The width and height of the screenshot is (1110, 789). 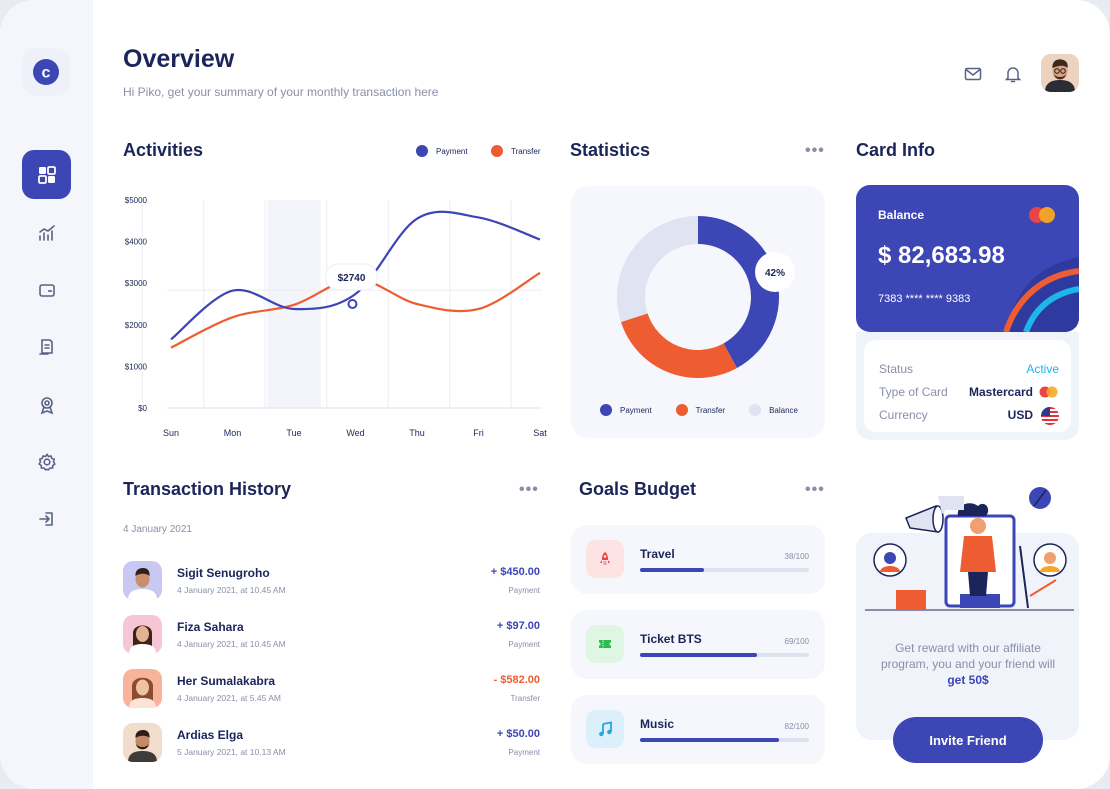 What do you see at coordinates (973, 74) in the screenshot?
I see `mail-icon` at bounding box center [973, 74].